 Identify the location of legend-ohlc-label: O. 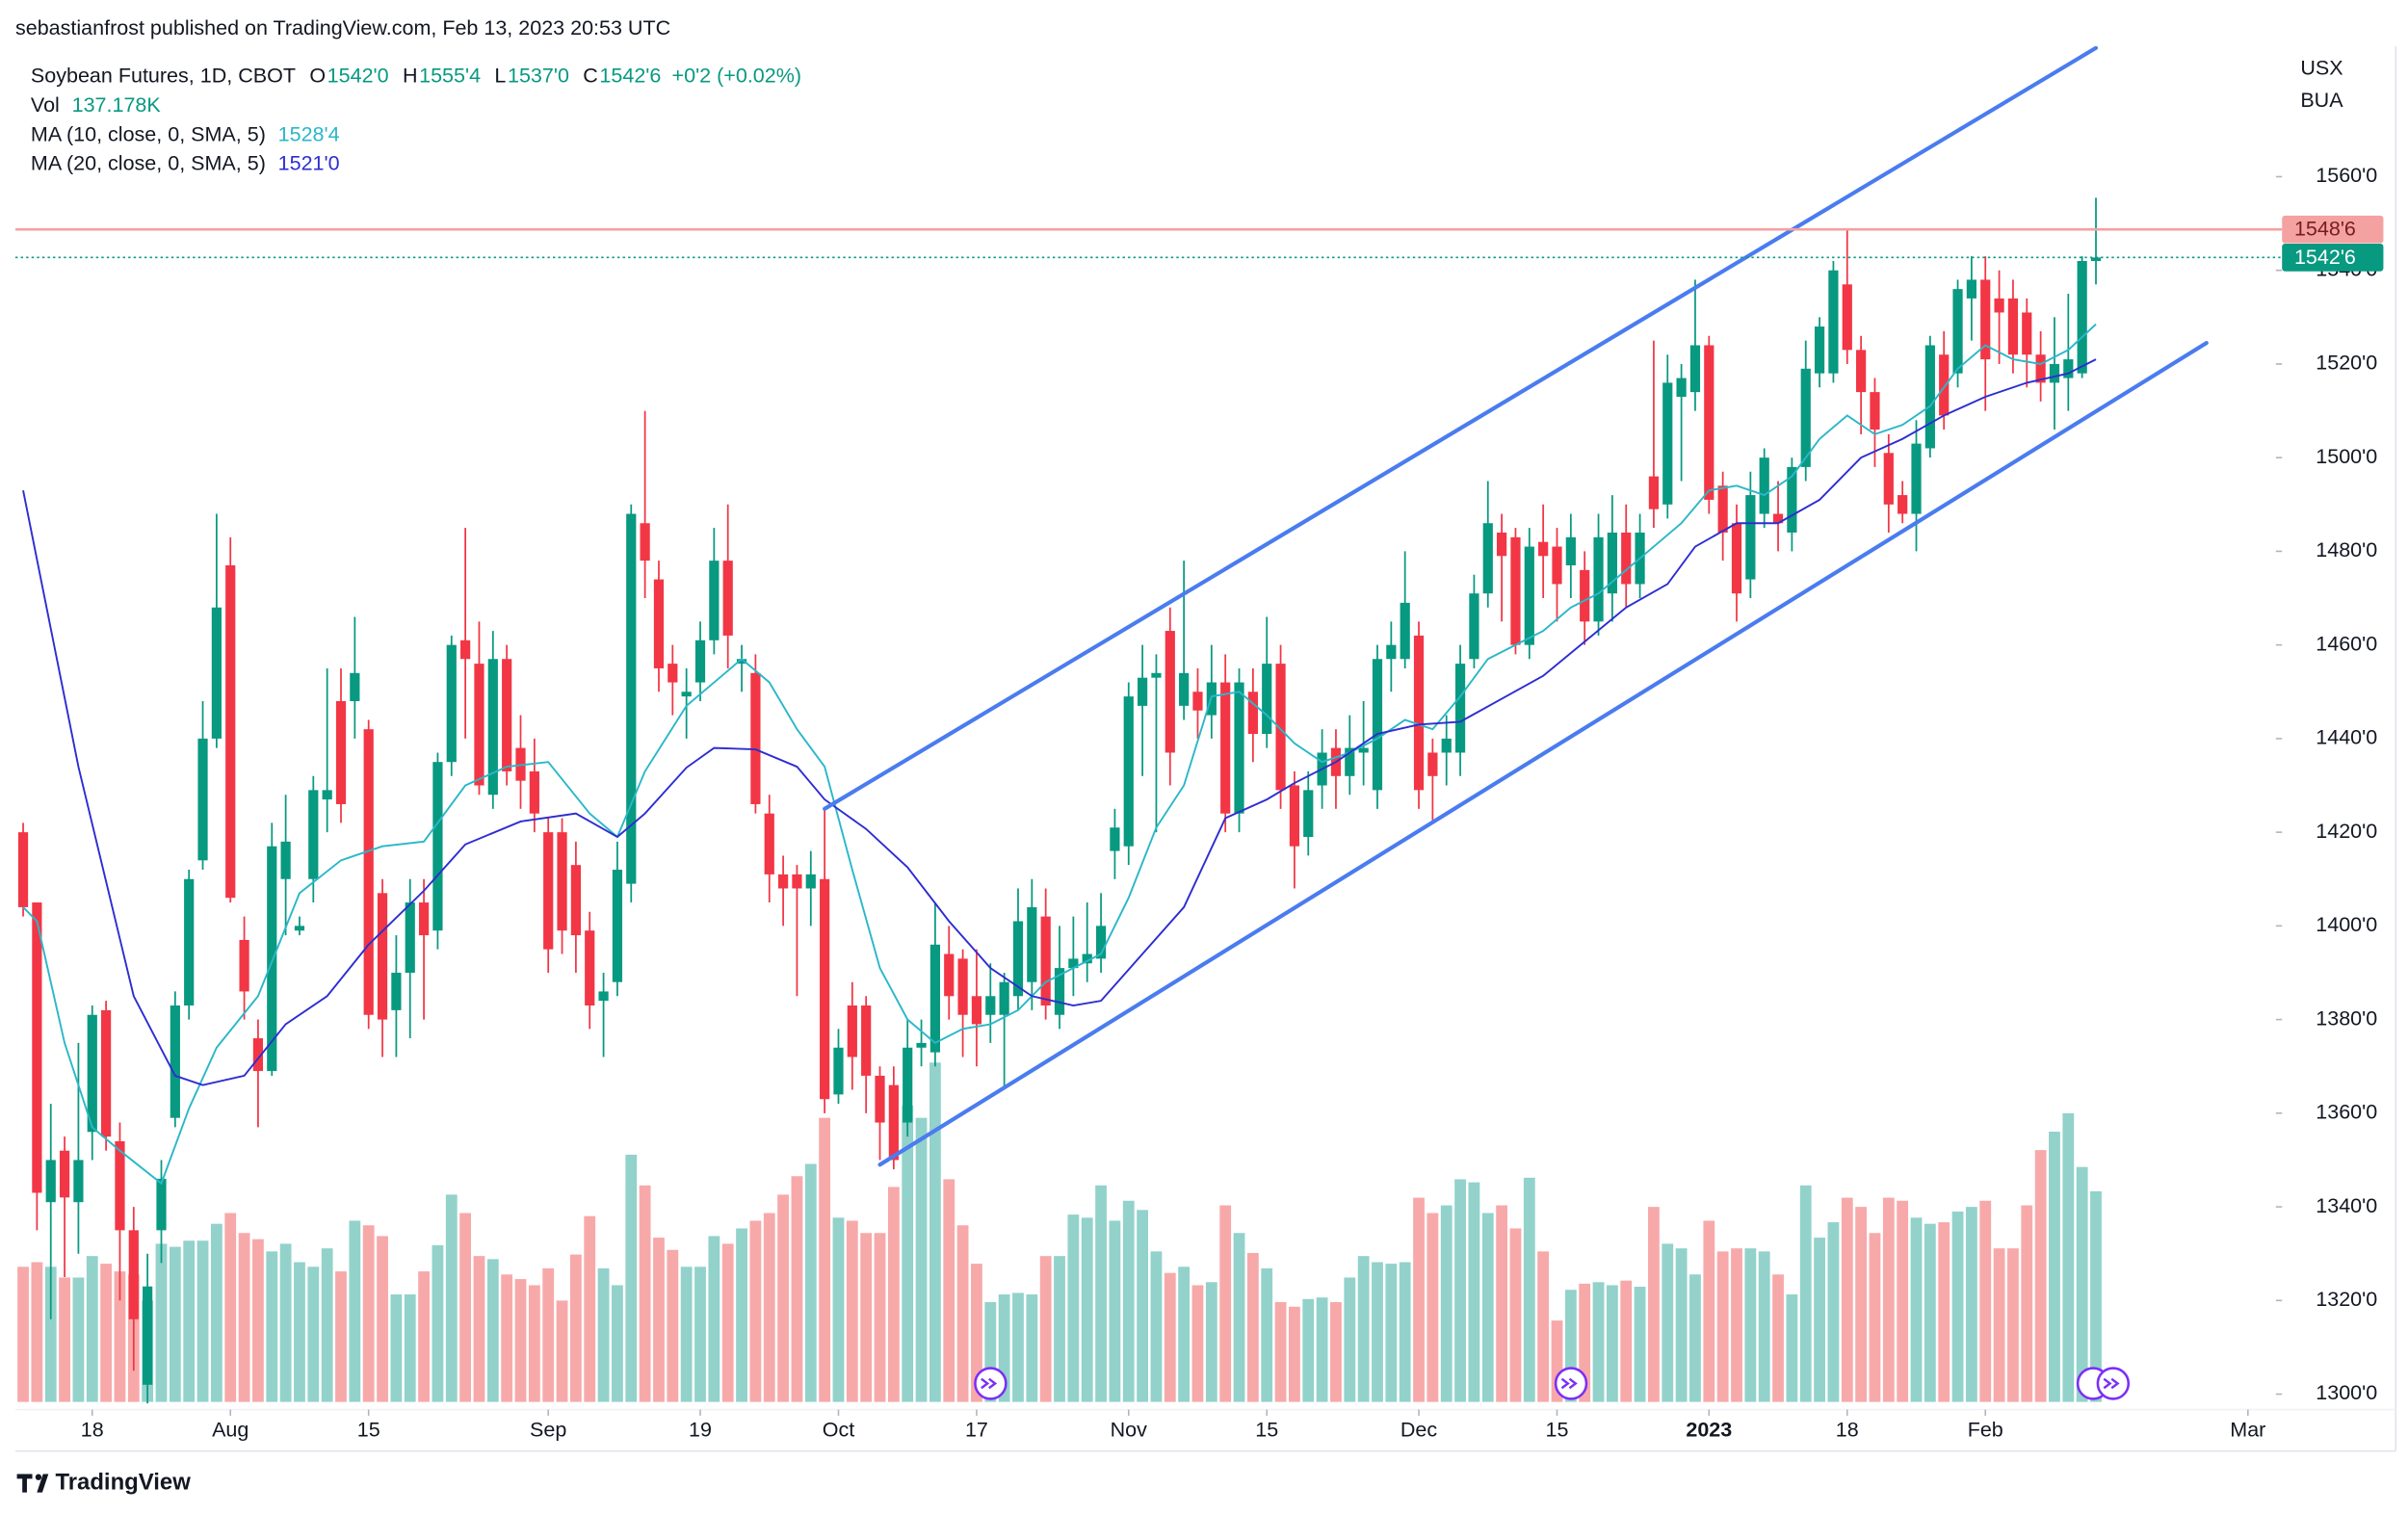
(317, 75).